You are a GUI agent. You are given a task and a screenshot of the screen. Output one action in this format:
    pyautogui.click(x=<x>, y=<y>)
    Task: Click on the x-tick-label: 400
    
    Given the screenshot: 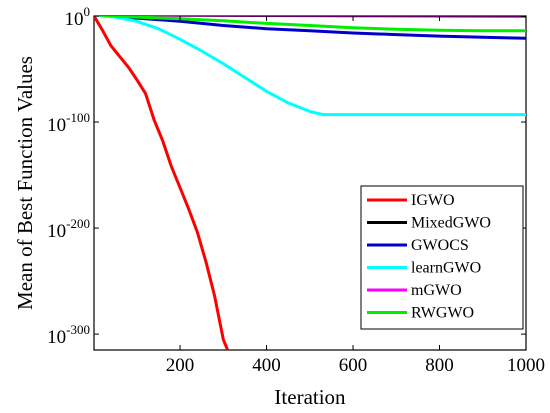 What is the action you would take?
    pyautogui.click(x=266, y=365)
    